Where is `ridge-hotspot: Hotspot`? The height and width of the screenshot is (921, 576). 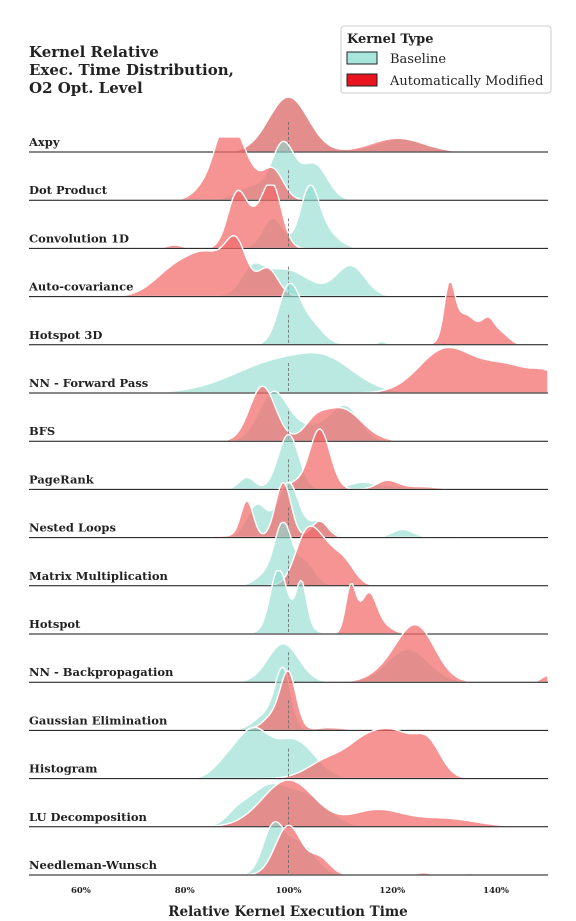 ridge-hotspot: Hotspot is located at coordinates (288, 602).